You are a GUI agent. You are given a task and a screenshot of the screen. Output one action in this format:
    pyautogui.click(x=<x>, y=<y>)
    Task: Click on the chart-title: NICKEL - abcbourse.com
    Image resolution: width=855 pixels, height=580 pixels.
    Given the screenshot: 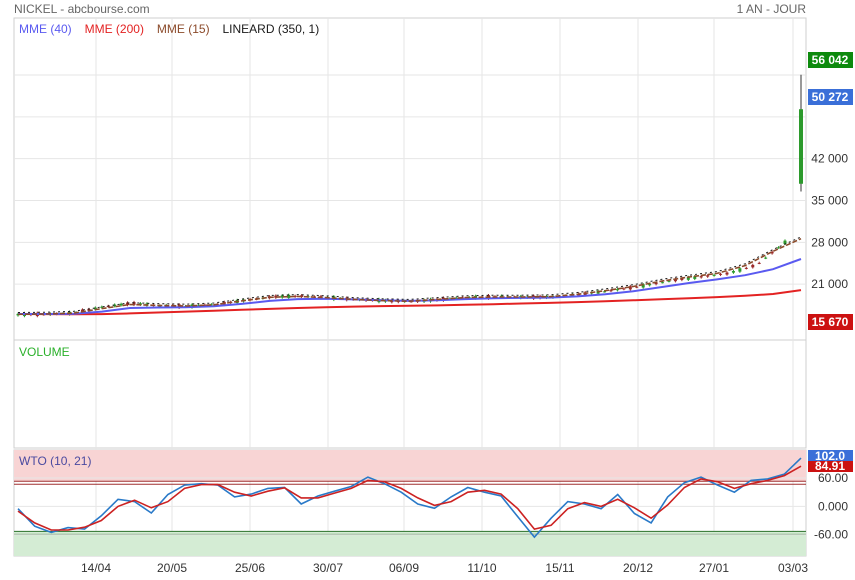 What is the action you would take?
    pyautogui.click(x=82, y=9)
    